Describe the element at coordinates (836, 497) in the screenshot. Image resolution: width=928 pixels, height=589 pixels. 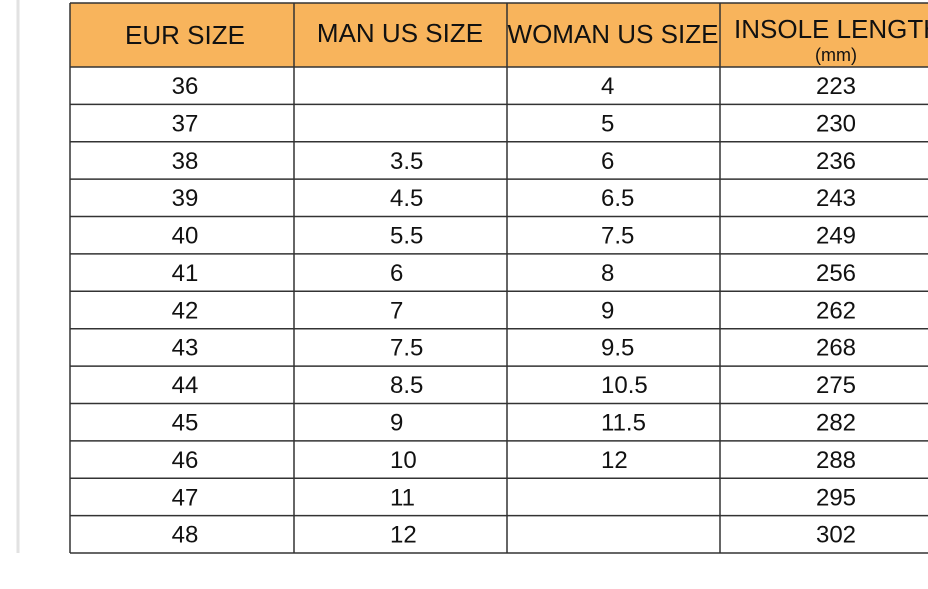
I see `table-cell: 295` at that location.